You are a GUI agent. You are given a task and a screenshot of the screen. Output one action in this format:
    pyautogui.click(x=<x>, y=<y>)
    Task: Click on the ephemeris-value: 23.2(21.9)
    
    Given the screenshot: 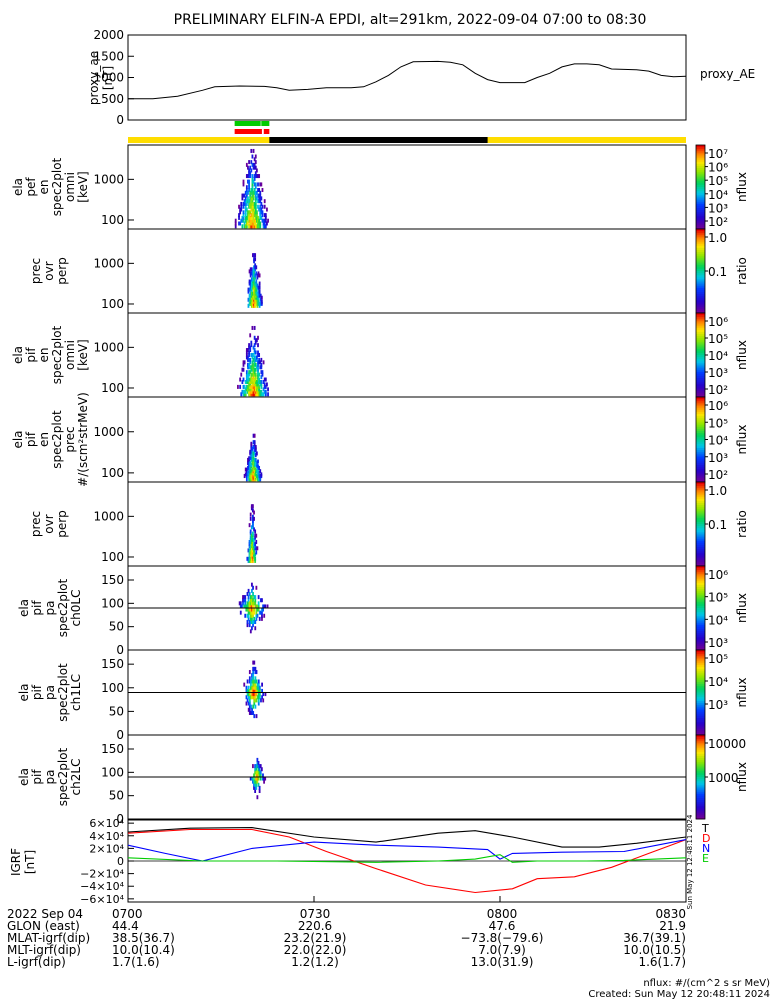 What is the action you would take?
    pyautogui.click(x=315, y=938)
    